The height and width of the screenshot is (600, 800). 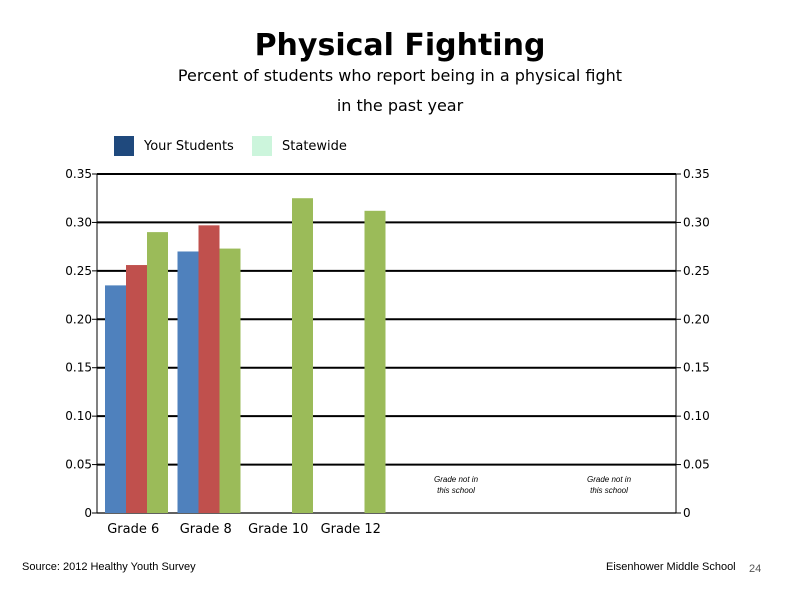 I want to click on legend-label-statewide: Statewide, so click(x=314, y=146).